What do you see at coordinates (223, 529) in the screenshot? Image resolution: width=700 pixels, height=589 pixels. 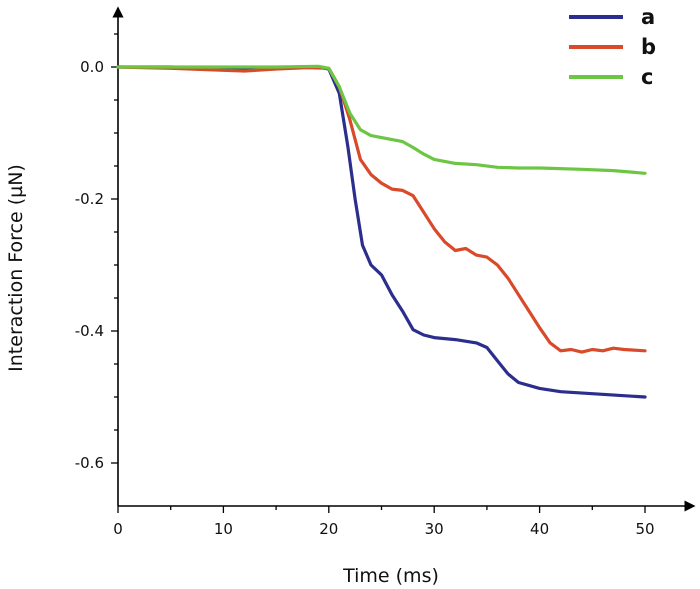 I see `x-tick-label: 10` at bounding box center [223, 529].